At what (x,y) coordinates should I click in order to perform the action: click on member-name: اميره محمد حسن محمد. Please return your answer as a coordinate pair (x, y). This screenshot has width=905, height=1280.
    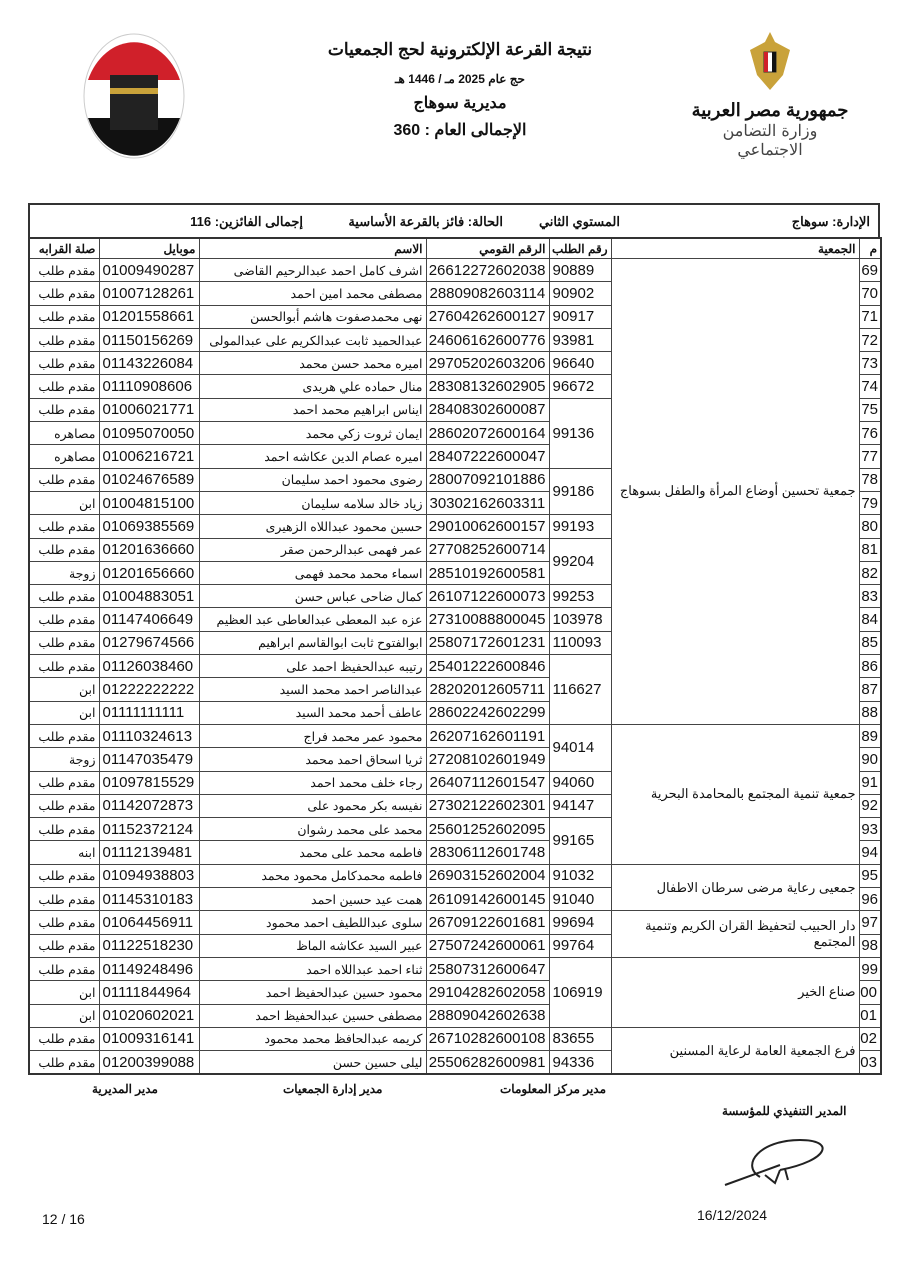
    Looking at the image, I should click on (312, 363).